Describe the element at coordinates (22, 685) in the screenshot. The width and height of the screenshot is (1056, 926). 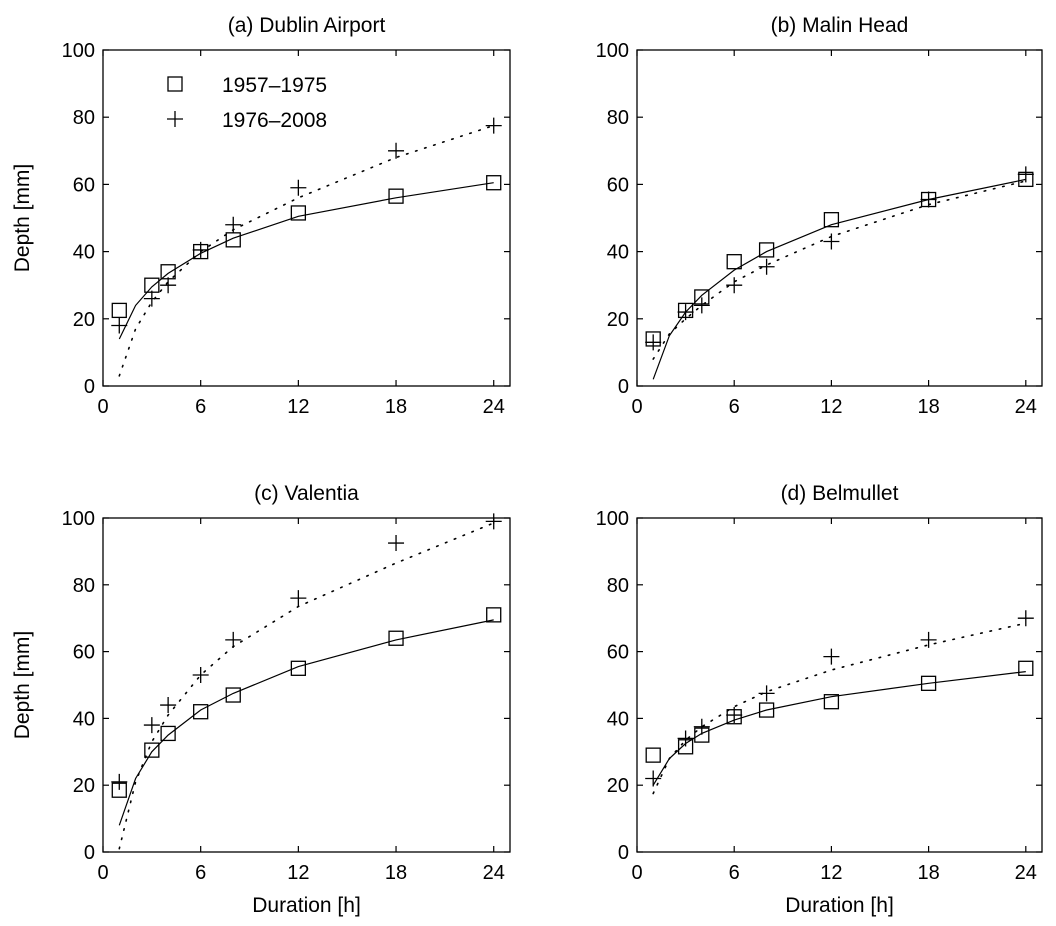
I see `y-axis-label: Depth [mm]` at that location.